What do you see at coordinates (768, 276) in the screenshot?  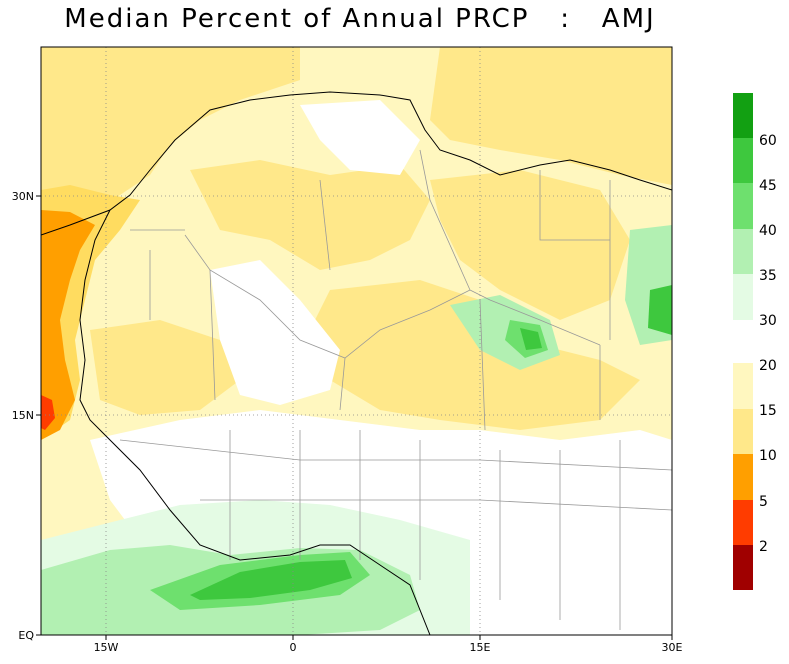 I see `colorbar-label-35: 35` at bounding box center [768, 276].